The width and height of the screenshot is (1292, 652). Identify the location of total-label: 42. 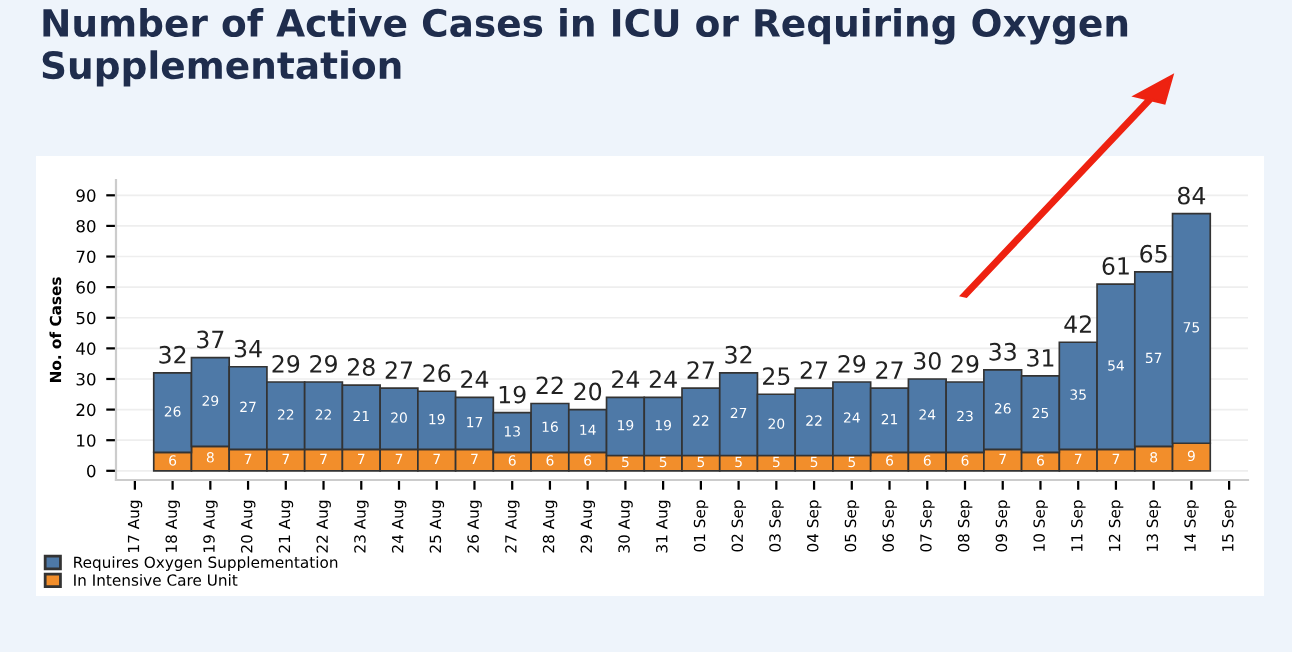
(1077, 324).